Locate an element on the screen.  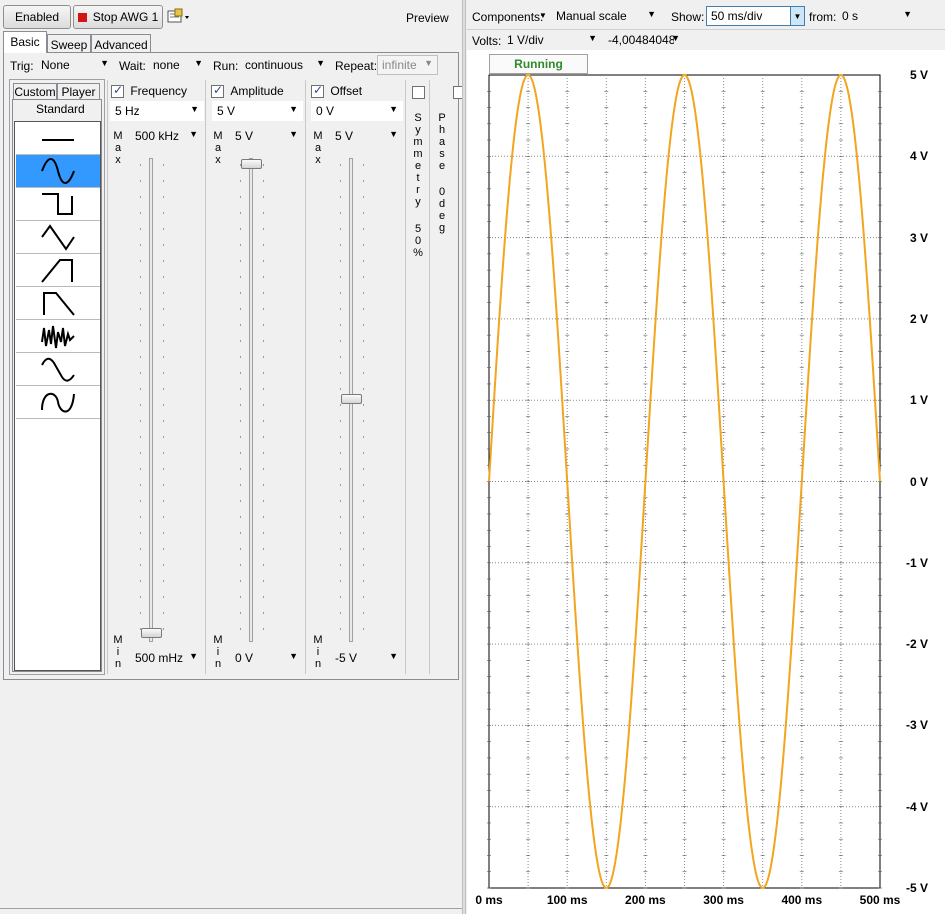
tab-custom: Custom is located at coordinates (35, 91).